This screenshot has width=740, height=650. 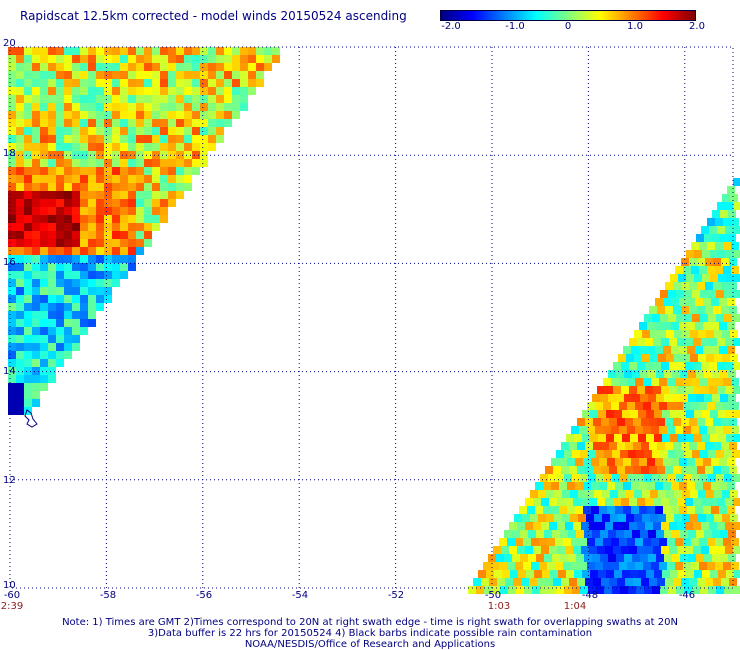 What do you see at coordinates (575, 606) in the screenshot?
I see `swath-time-label: 1:04` at bounding box center [575, 606].